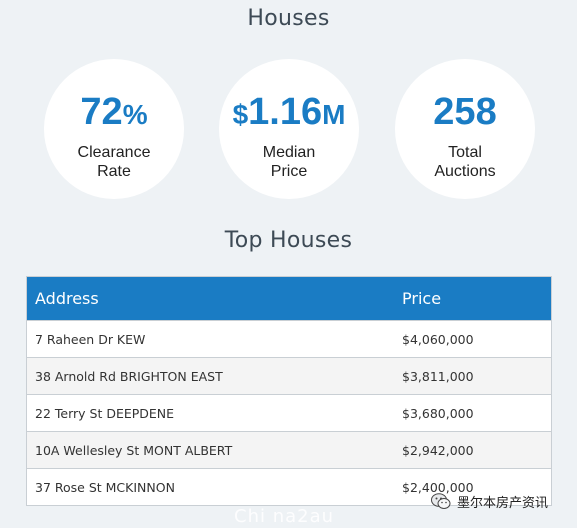  I want to click on total-auctions-stat: 258 Total Auctions, so click(465, 129).